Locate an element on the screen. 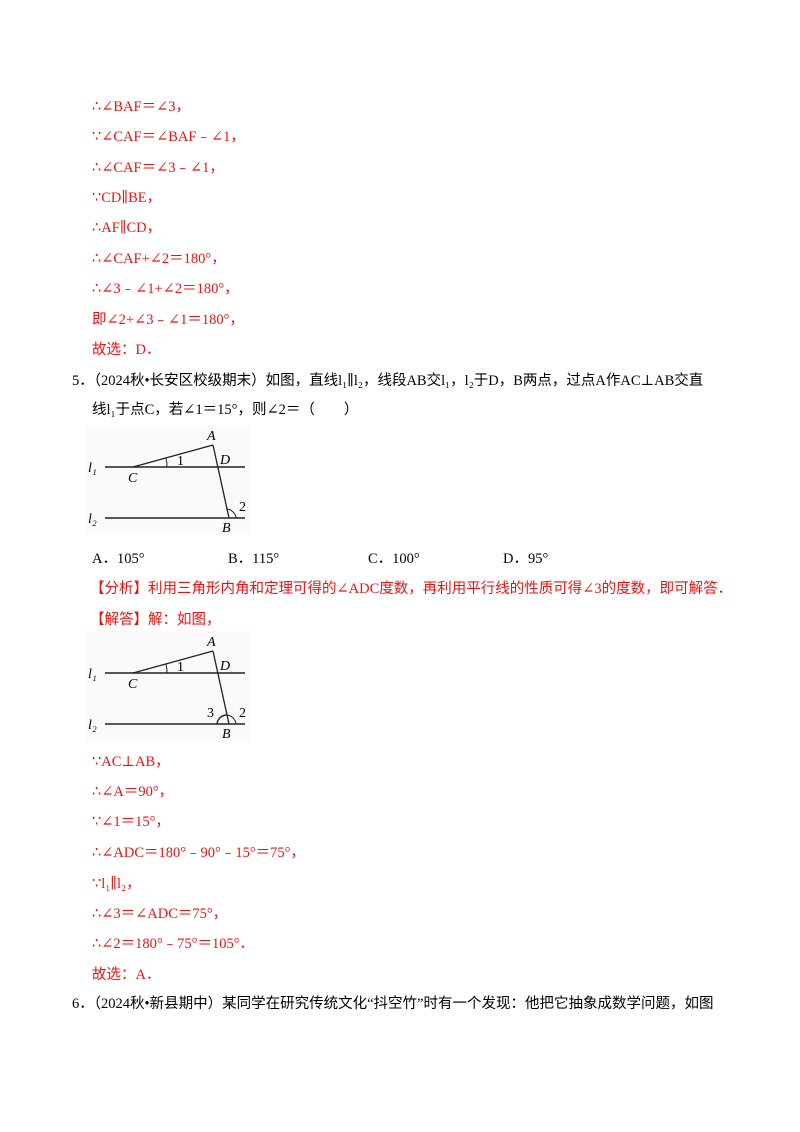 The width and height of the screenshot is (800, 1132). solution-line: ∴∠CAF＝∠3﹣∠1， is located at coordinates (158, 168).